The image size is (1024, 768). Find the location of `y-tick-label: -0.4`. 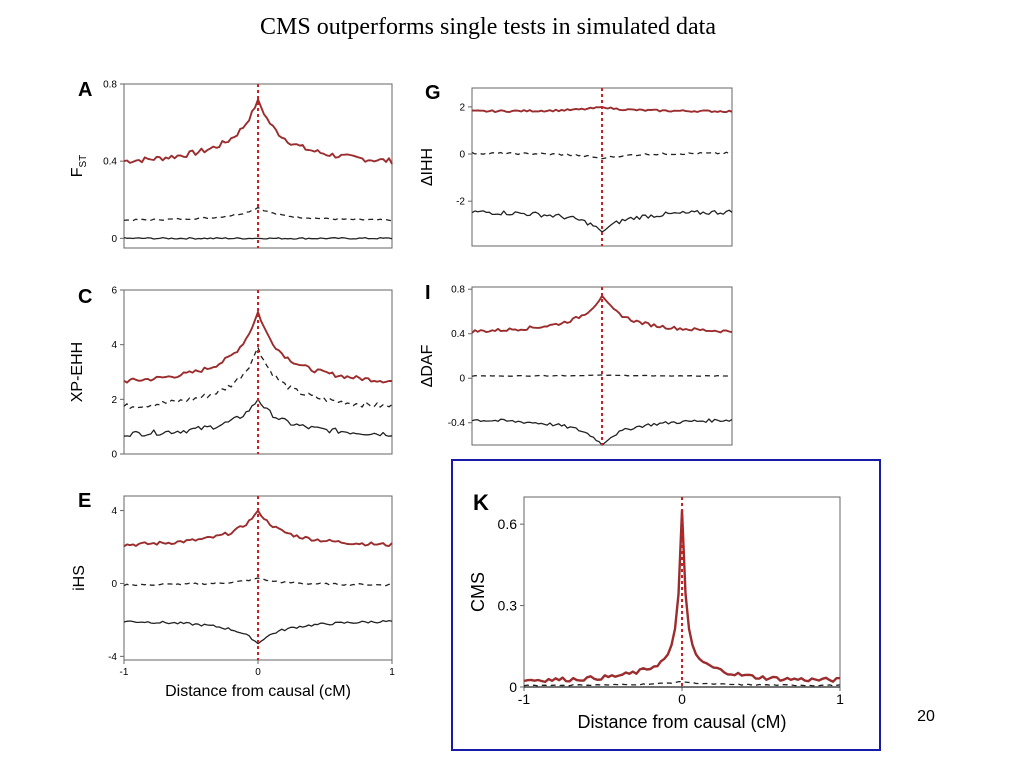

y-tick-label: -0.4 is located at coordinates (457, 423).